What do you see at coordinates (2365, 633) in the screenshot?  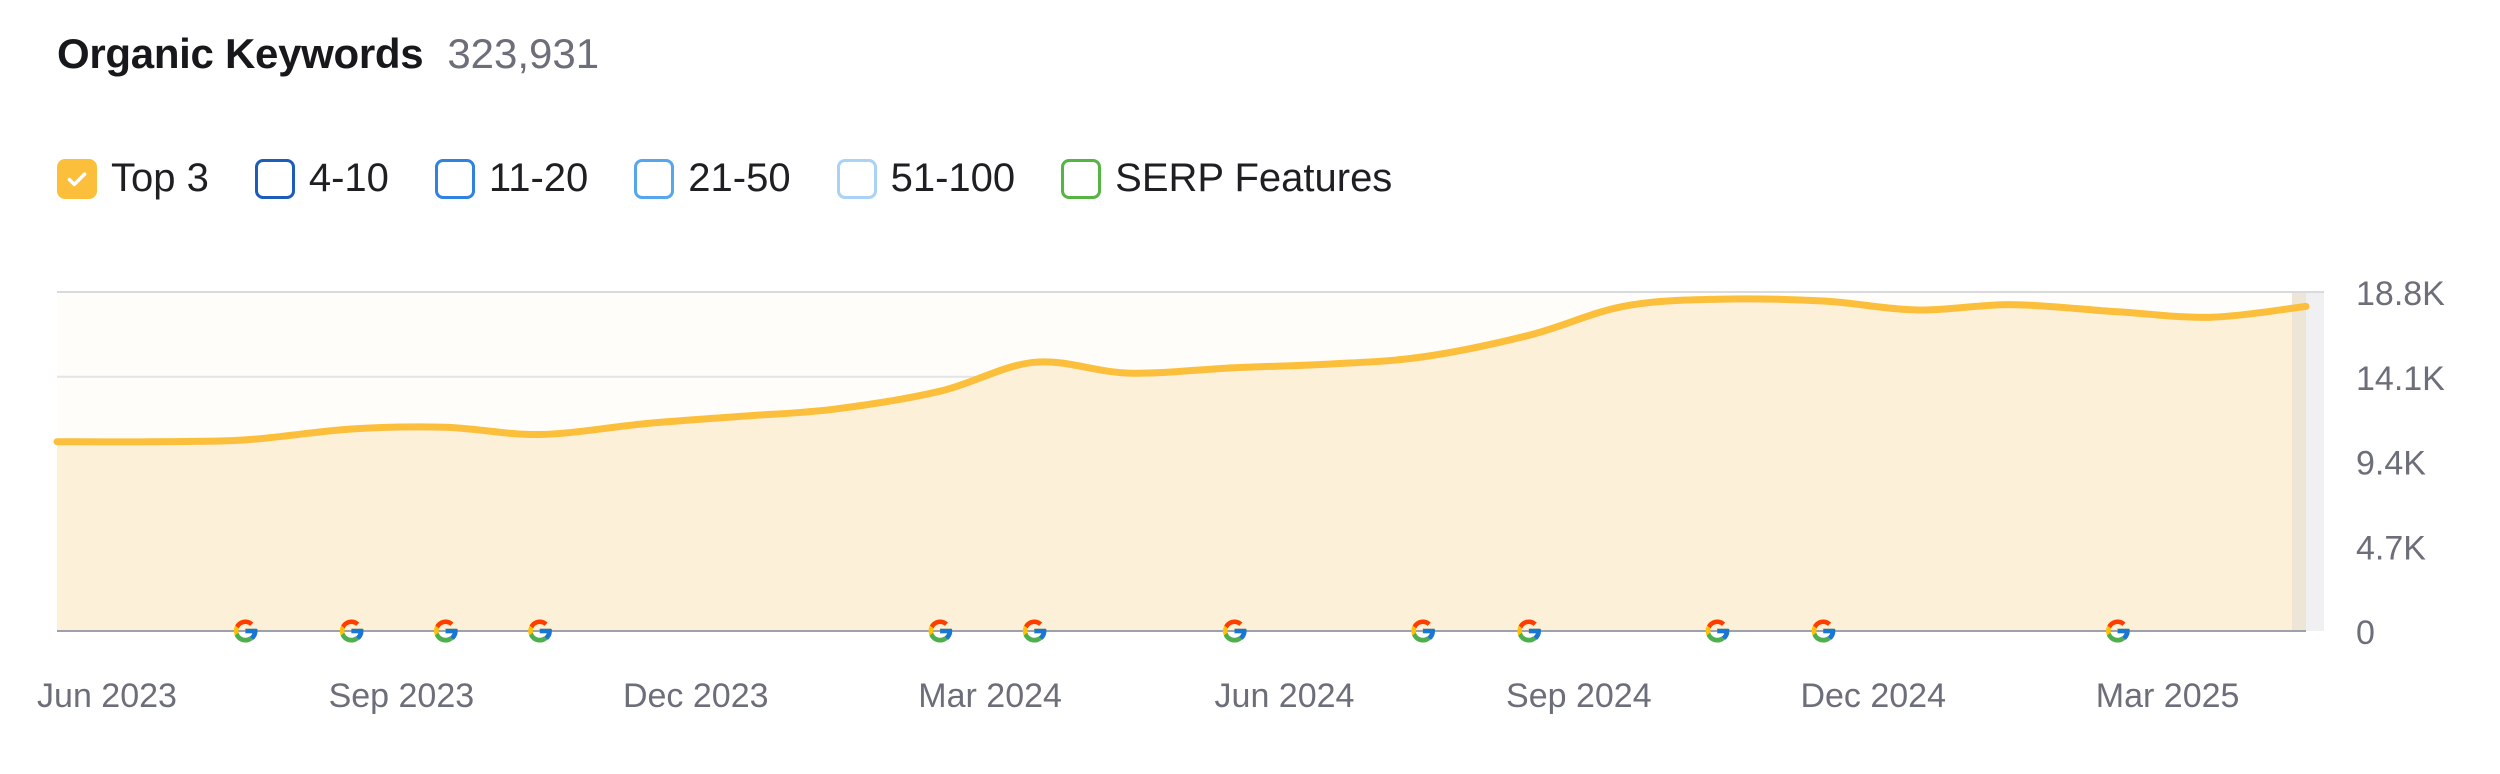 I see `y-tick-label: 0` at bounding box center [2365, 633].